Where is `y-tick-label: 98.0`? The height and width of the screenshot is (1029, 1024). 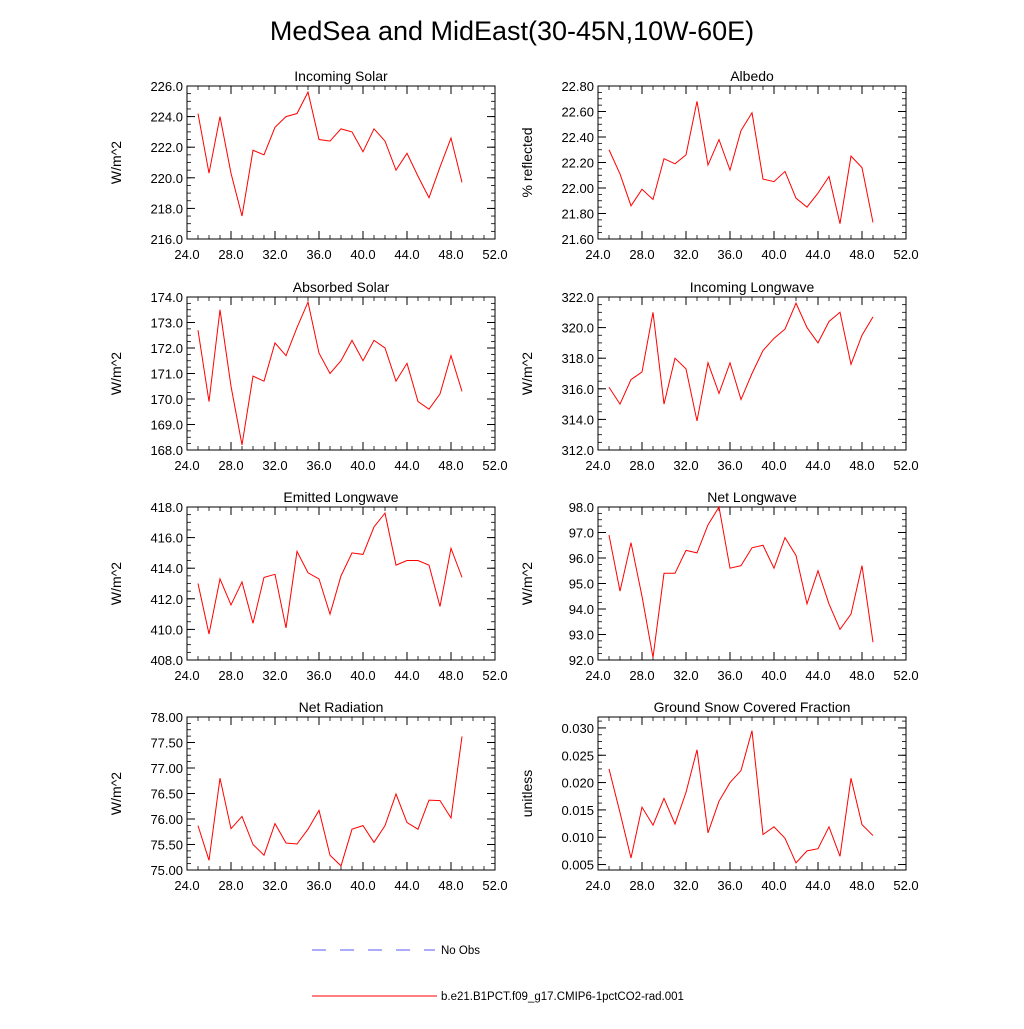 y-tick-label: 98.0 is located at coordinates (581, 507).